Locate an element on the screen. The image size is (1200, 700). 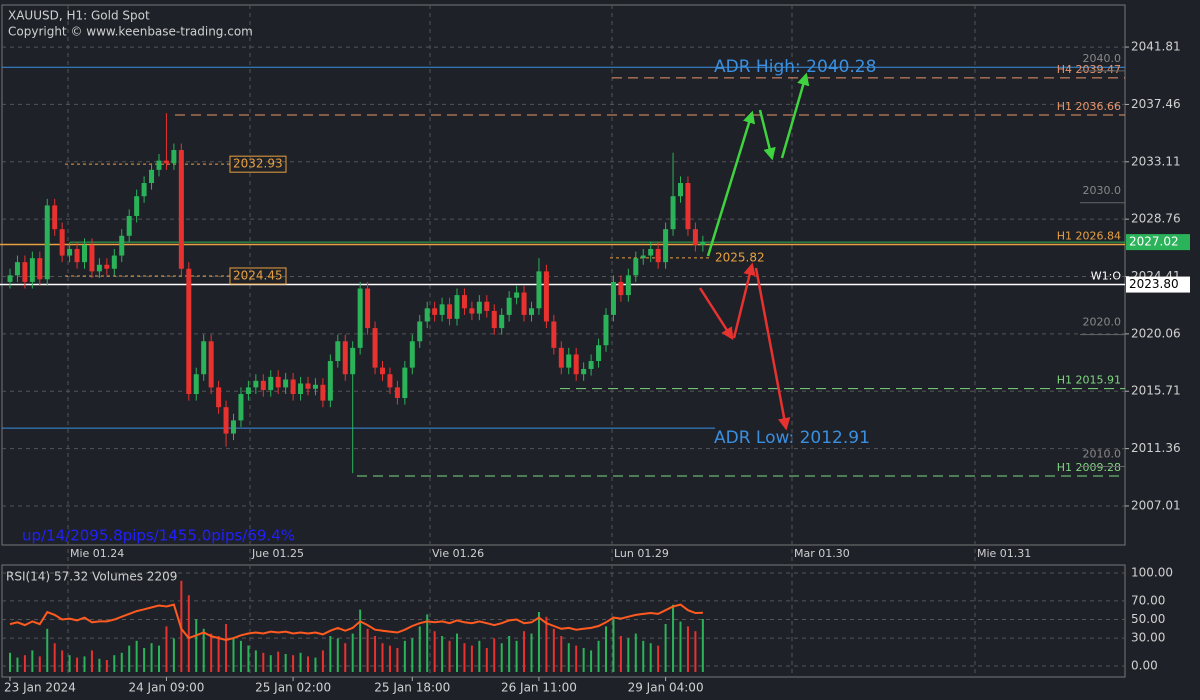
day-label: Mie 01.24 is located at coordinates (97, 553).